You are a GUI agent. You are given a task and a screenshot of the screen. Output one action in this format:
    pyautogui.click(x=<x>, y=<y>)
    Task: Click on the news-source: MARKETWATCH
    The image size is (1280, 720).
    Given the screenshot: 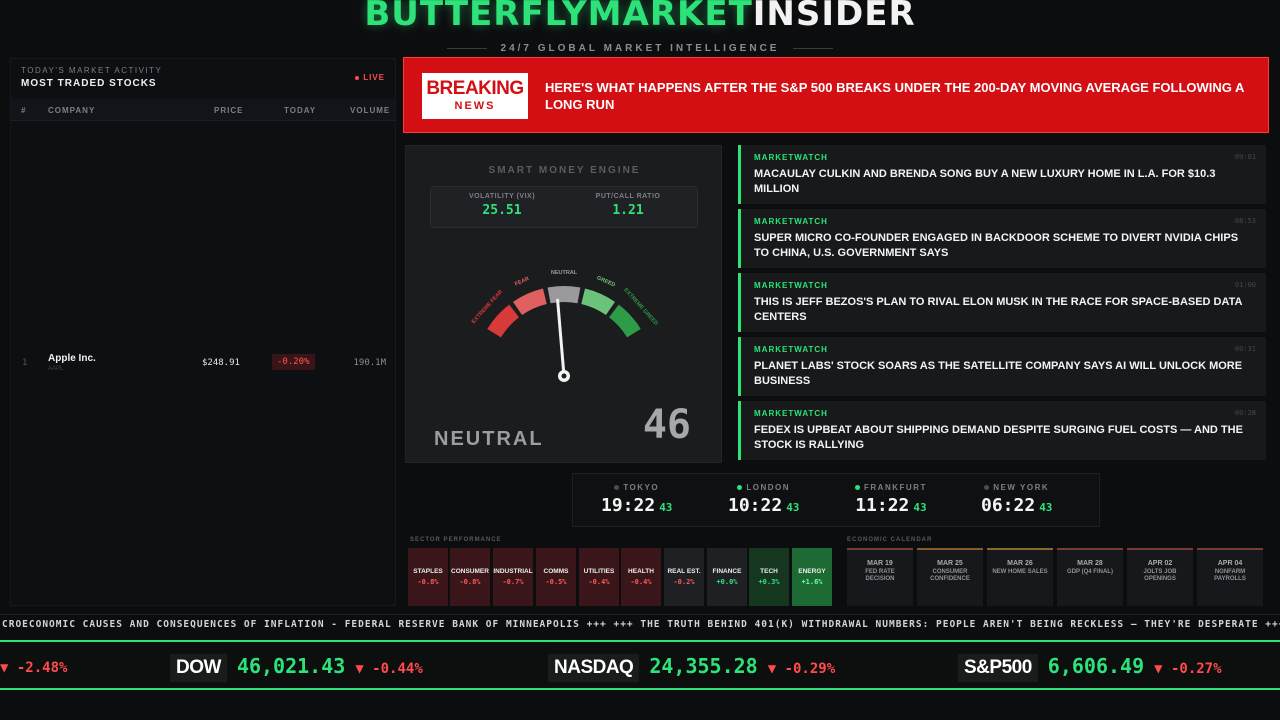 What is the action you would take?
    pyautogui.click(x=791, y=285)
    